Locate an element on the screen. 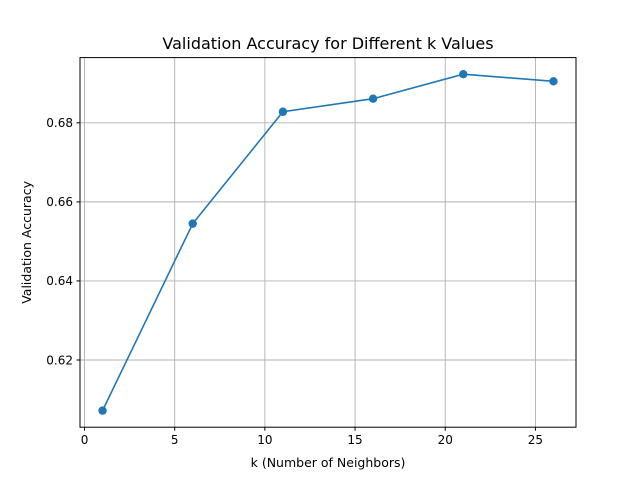 This screenshot has height=480, width=640. y-tick-label: 0.64 is located at coordinates (59, 281).